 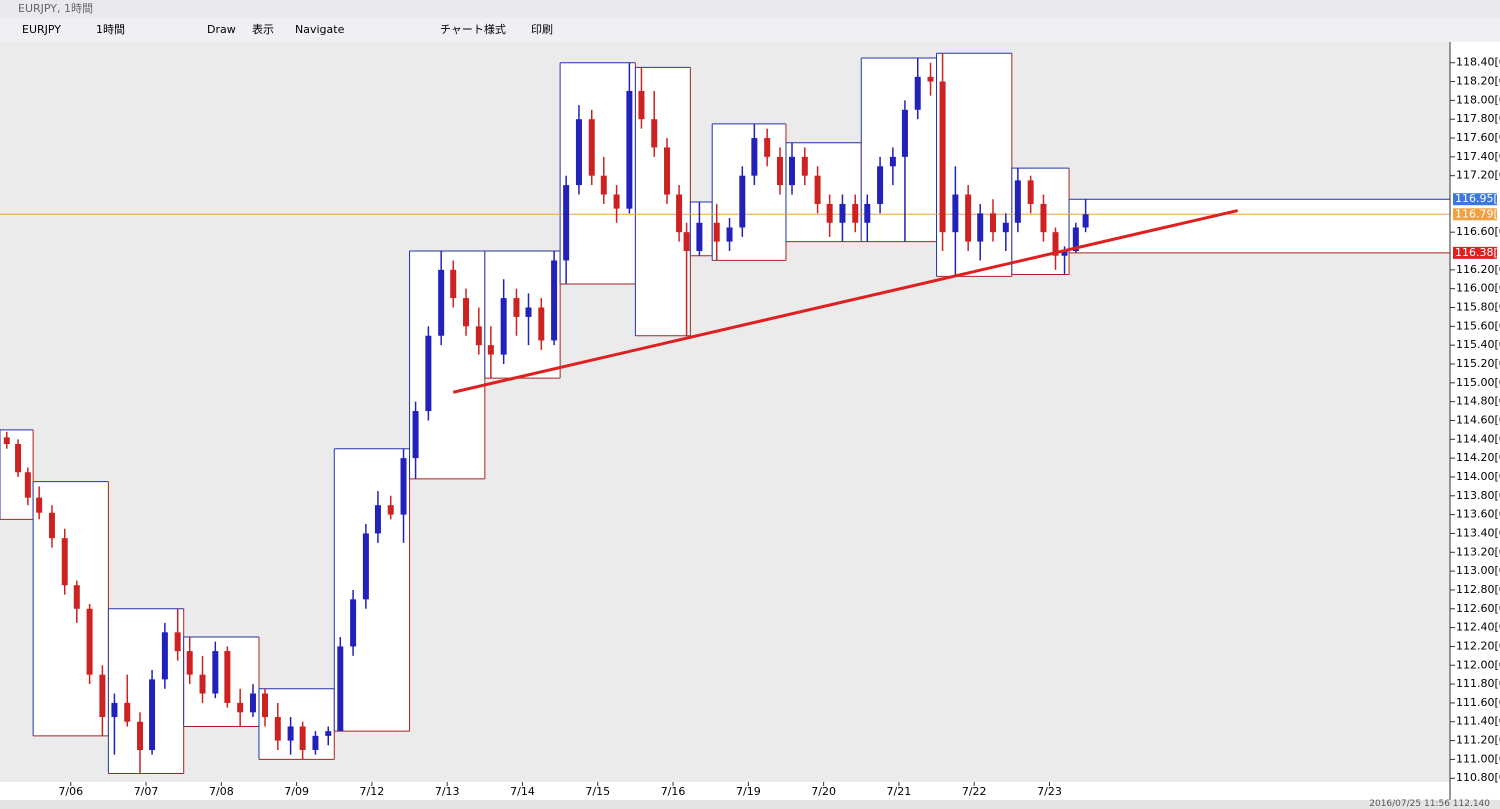 I want to click on chart-style-menu: チャート様式, so click(x=473, y=29).